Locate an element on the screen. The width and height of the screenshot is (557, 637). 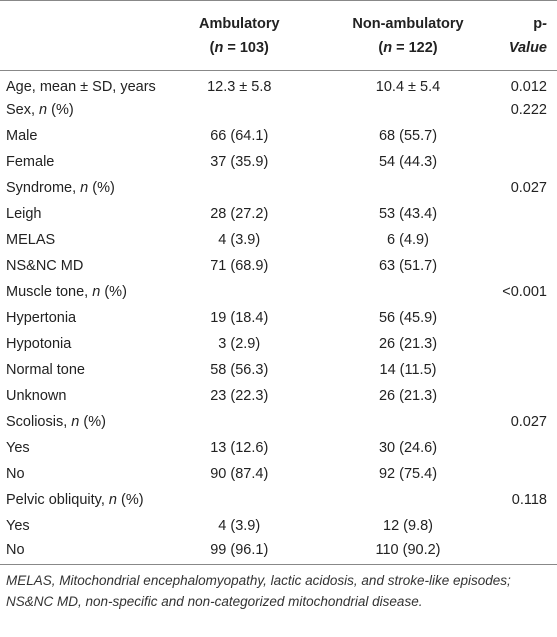
table-cell: 37 (35.9) is located at coordinates (239, 161).